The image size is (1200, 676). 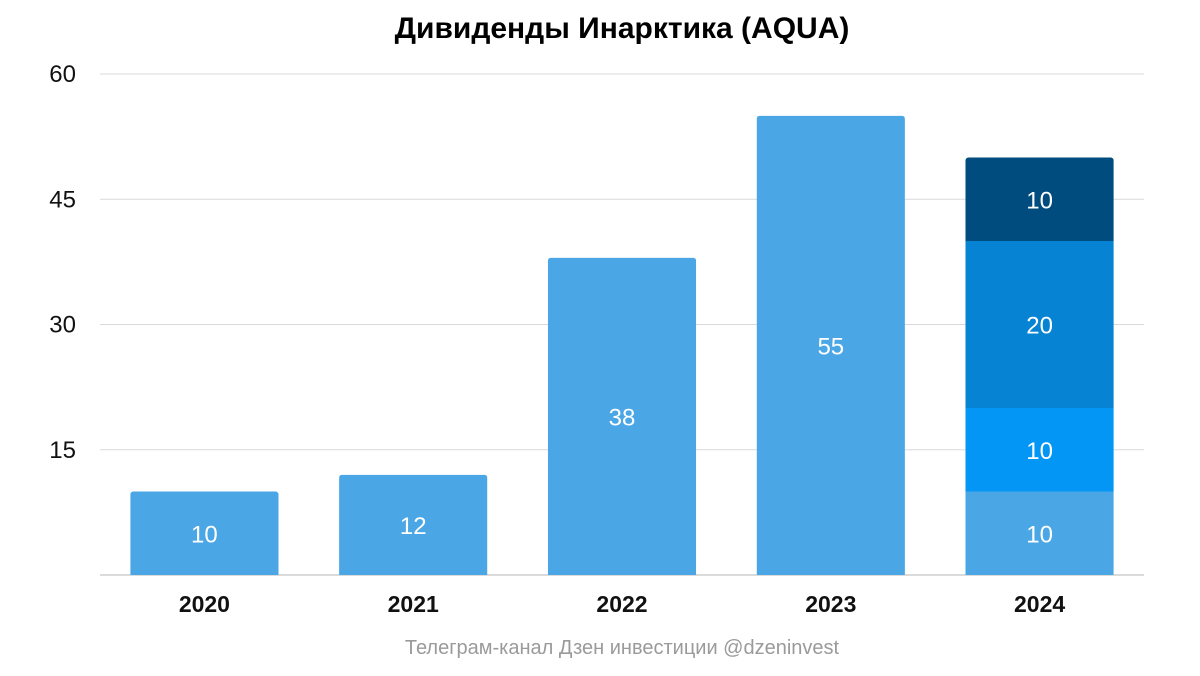 What do you see at coordinates (622, 28) in the screenshot?
I see `chart-title: Дивиденды Инарктика (AQUA)` at bounding box center [622, 28].